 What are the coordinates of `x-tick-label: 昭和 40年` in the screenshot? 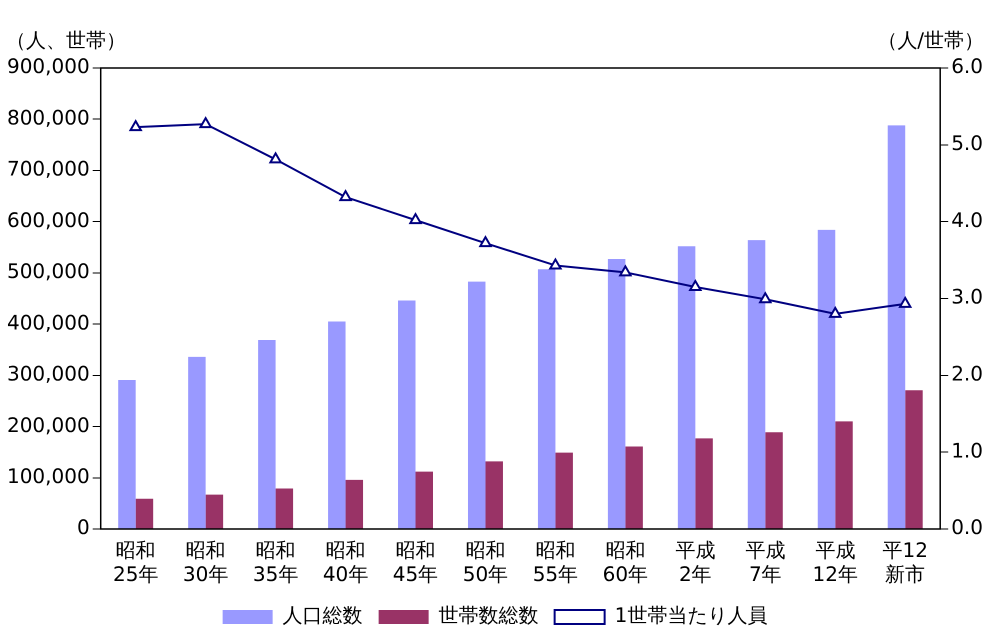 It's located at (345, 562).